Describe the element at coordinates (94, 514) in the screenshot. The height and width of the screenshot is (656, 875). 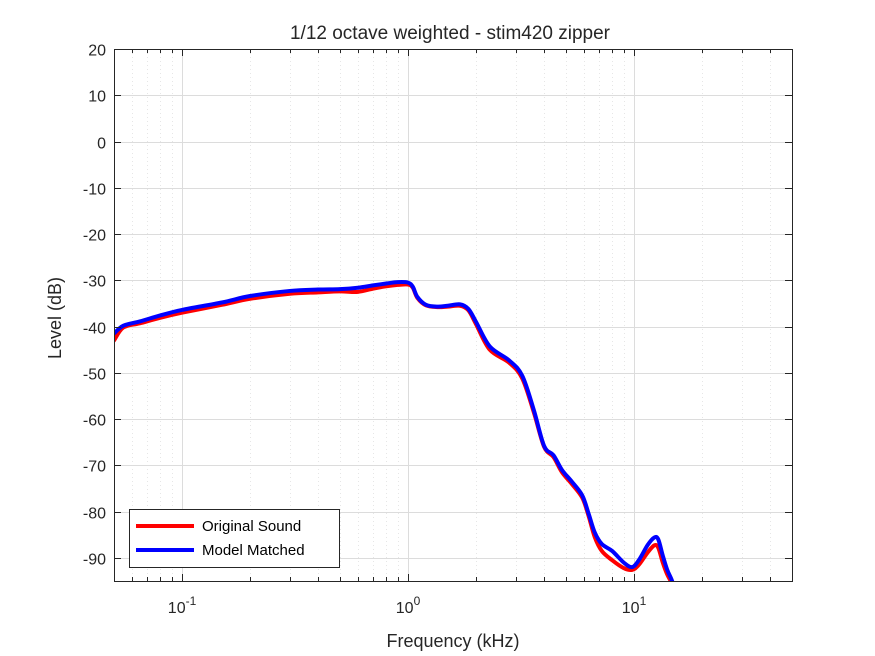
I see `y-tick-label: -80` at that location.